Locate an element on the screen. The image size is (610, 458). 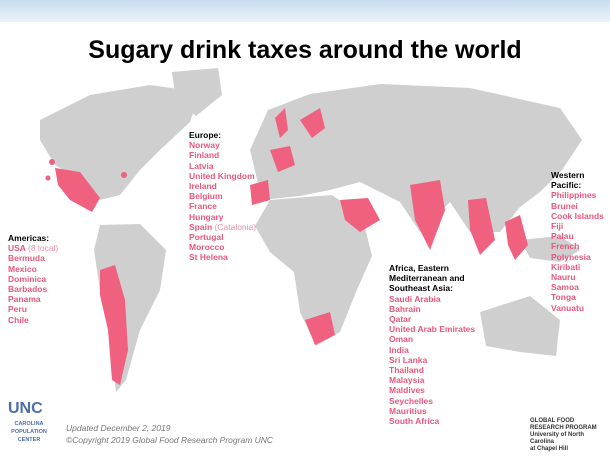
region-heading: Europe: is located at coordinates (205, 135).